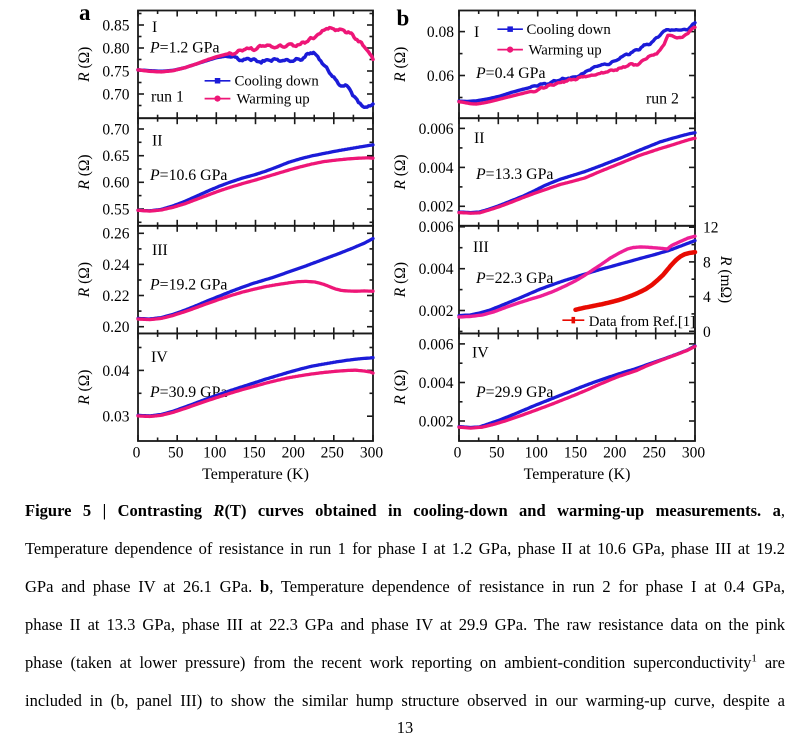 Image resolution: width=810 pixels, height=738 pixels. Describe the element at coordinates (707, 297) in the screenshot. I see `svg-text: 4` at that location.